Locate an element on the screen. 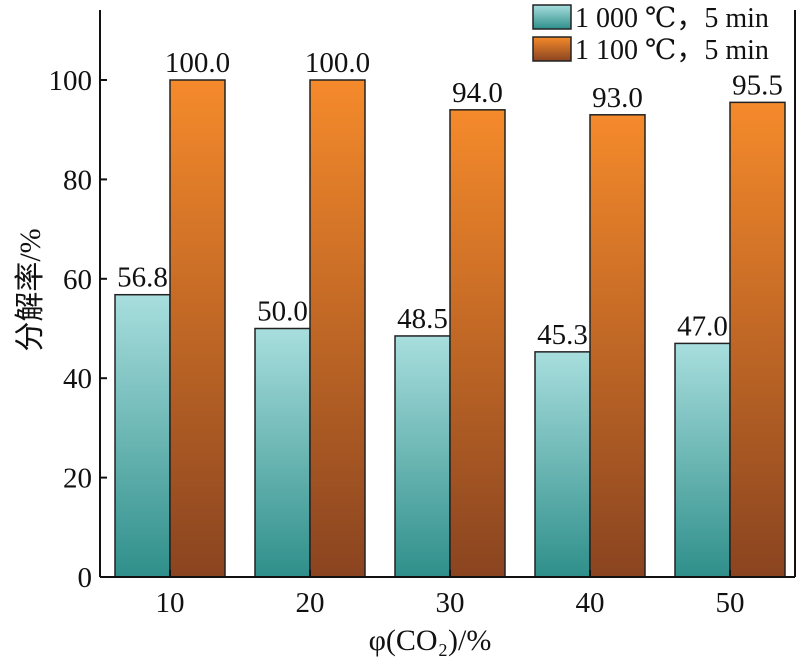 The height and width of the screenshot is (666, 800). x-tick-label-20: 20 is located at coordinates (310, 603).